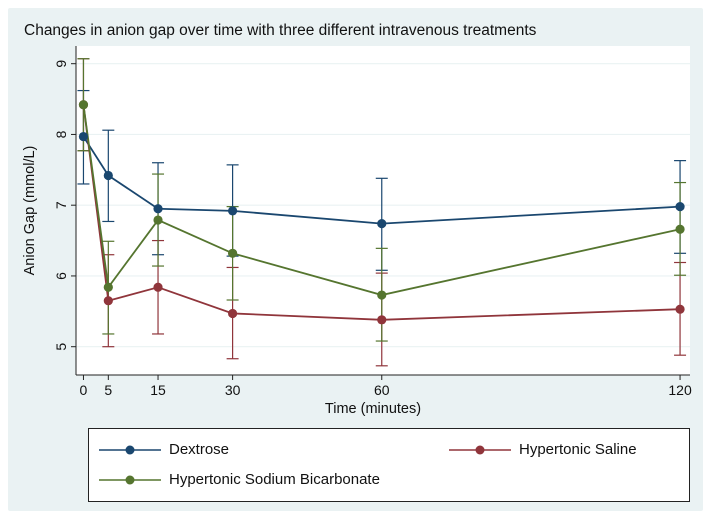 The width and height of the screenshot is (711, 519). I want to click on x-tick-label-30: 30, so click(233, 390).